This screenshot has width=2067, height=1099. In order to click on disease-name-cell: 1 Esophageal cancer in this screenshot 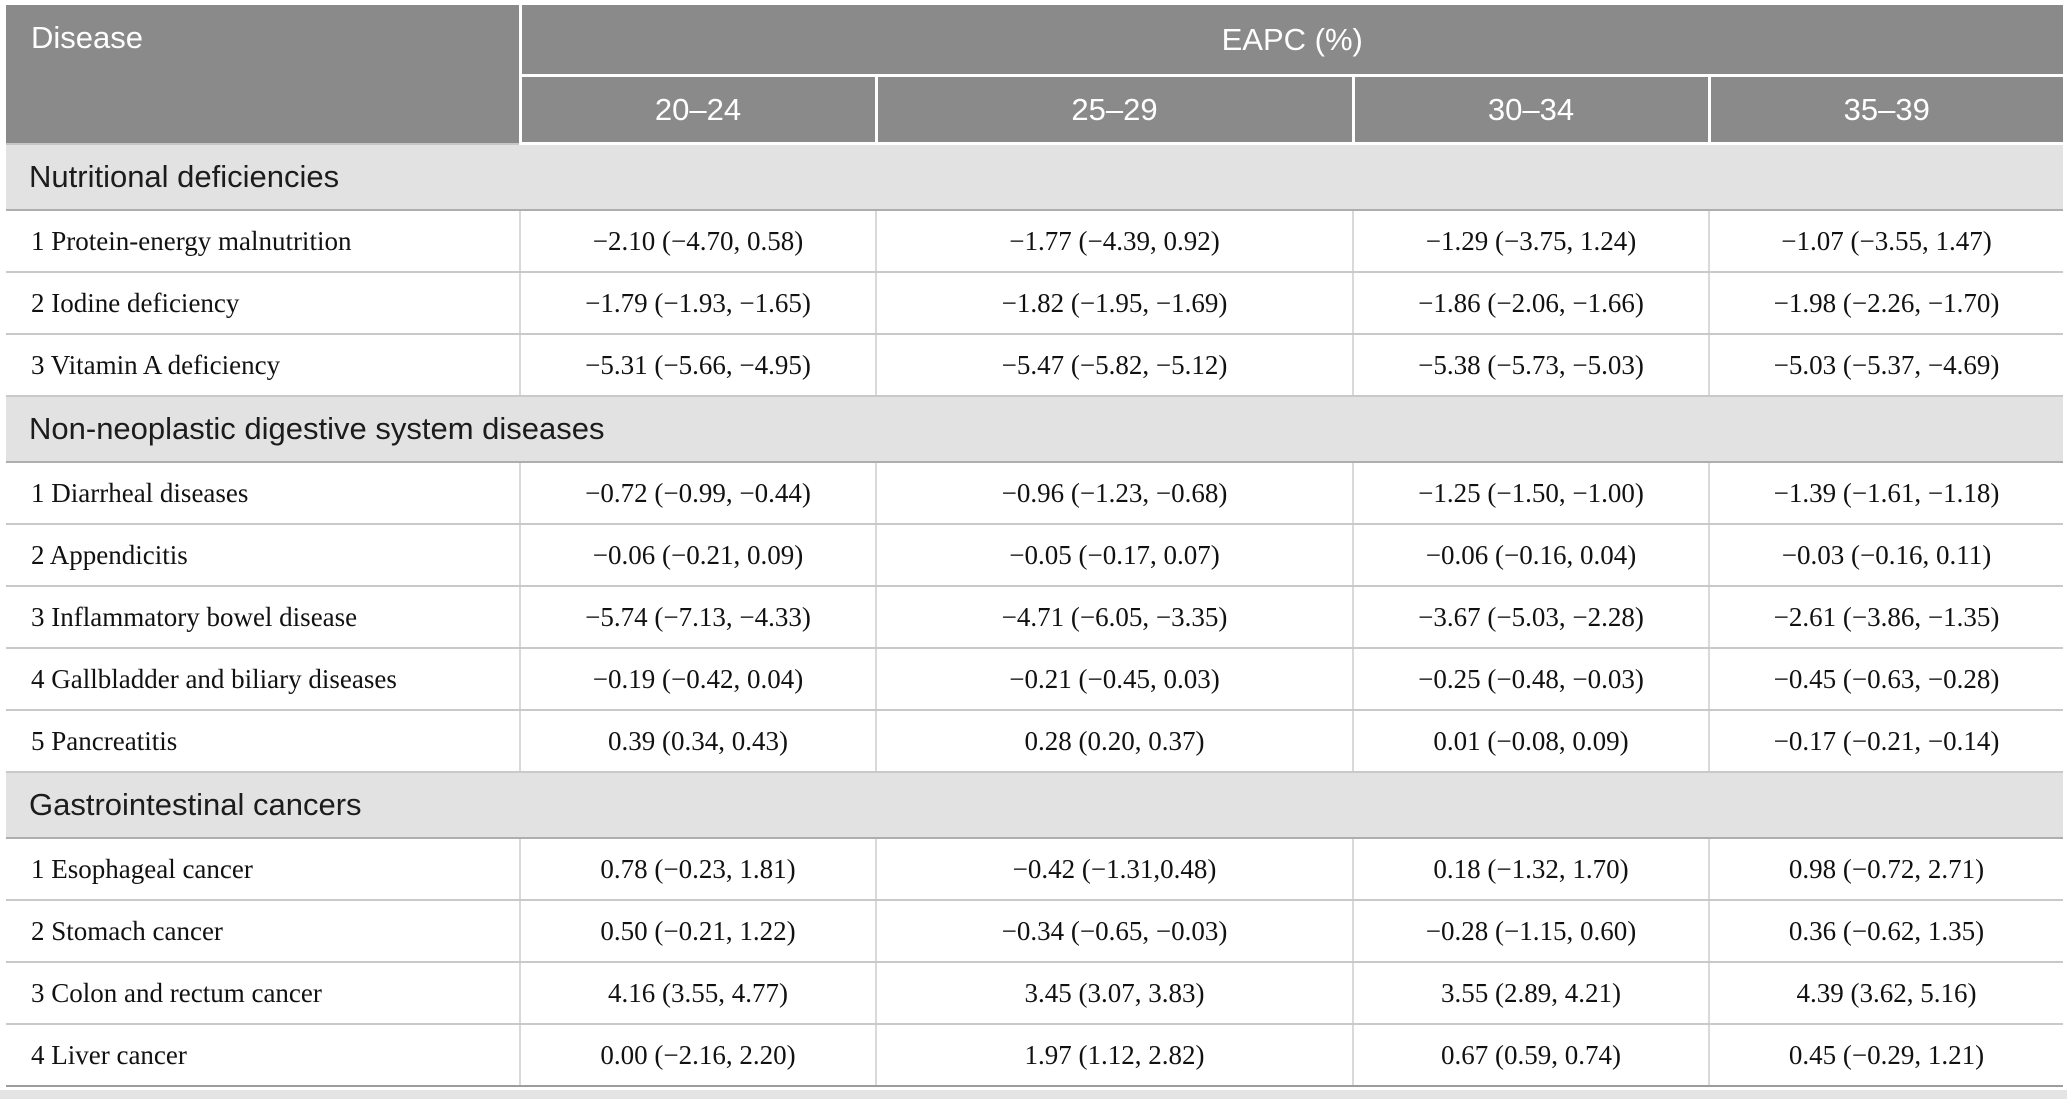, I will do `click(263, 869)`.